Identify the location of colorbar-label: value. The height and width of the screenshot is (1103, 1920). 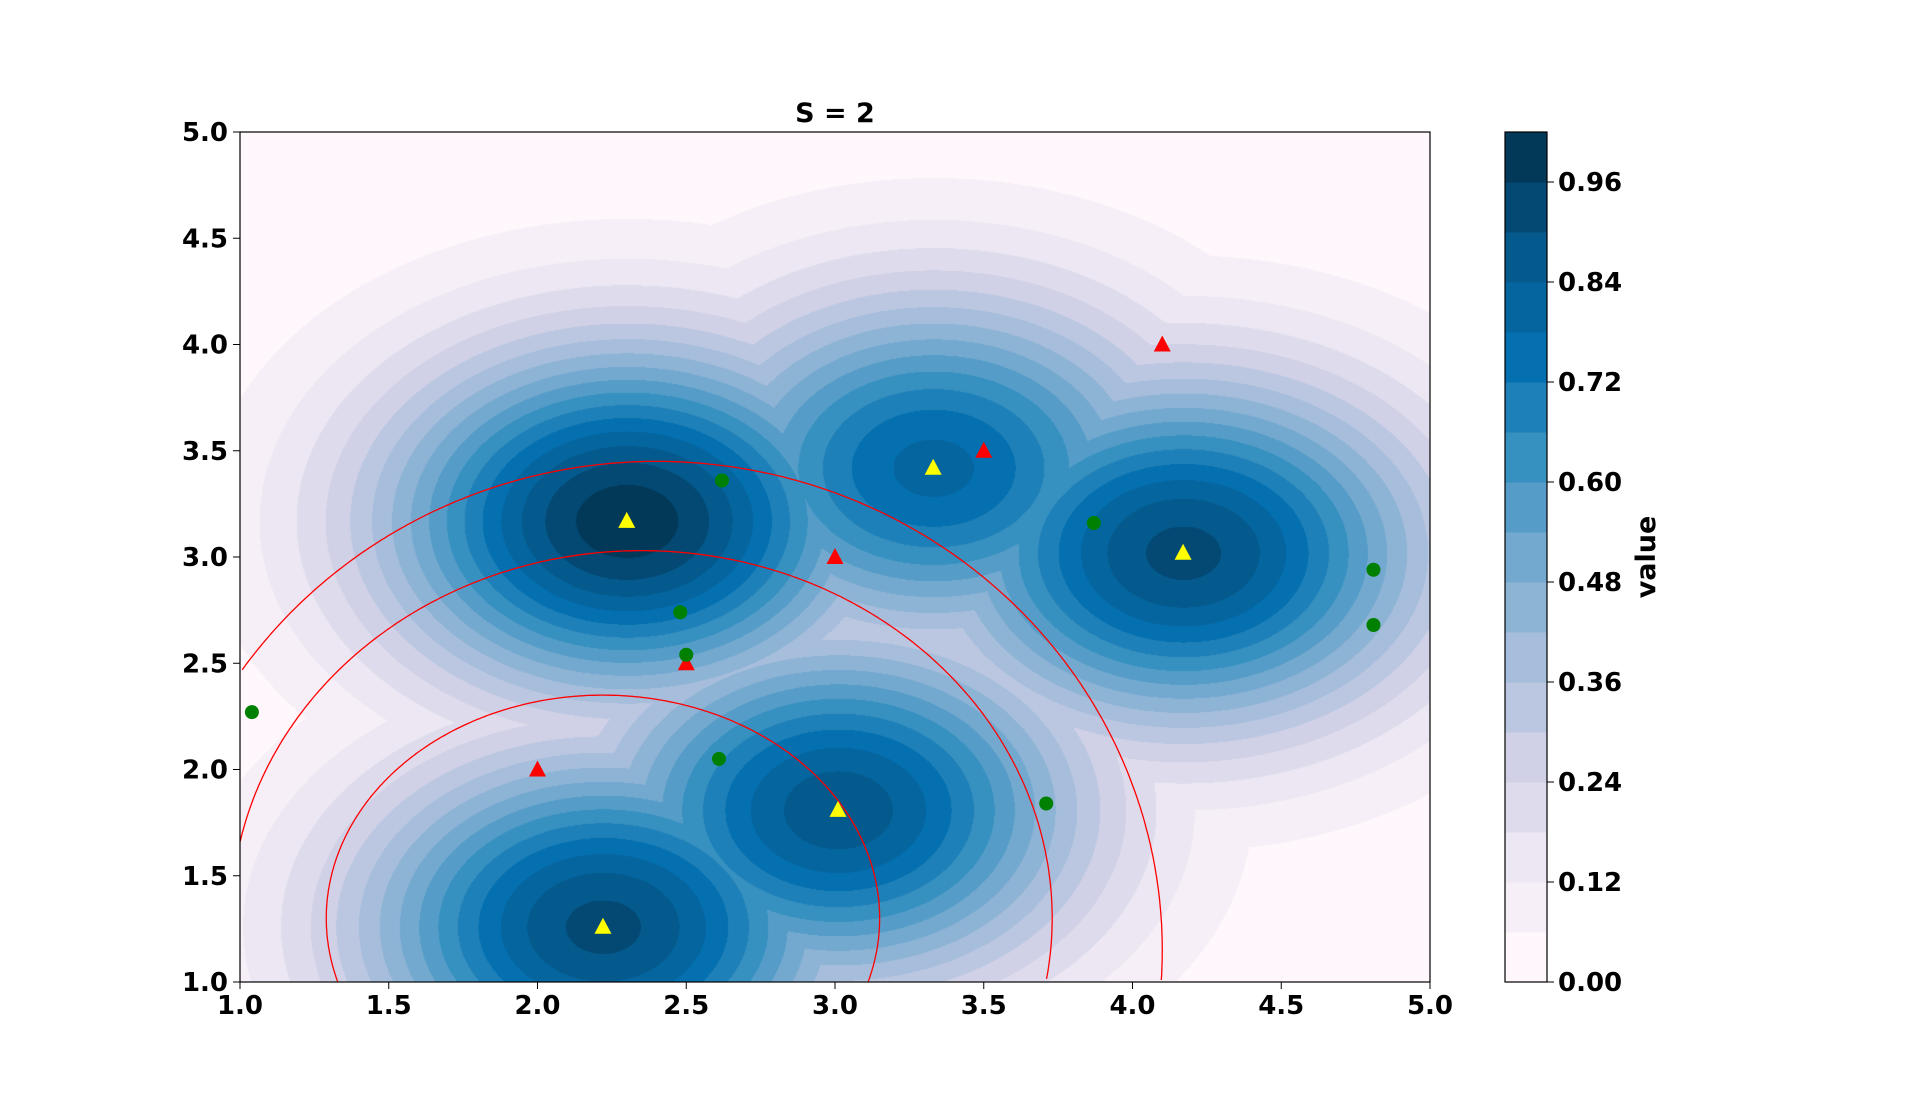
(1646, 557).